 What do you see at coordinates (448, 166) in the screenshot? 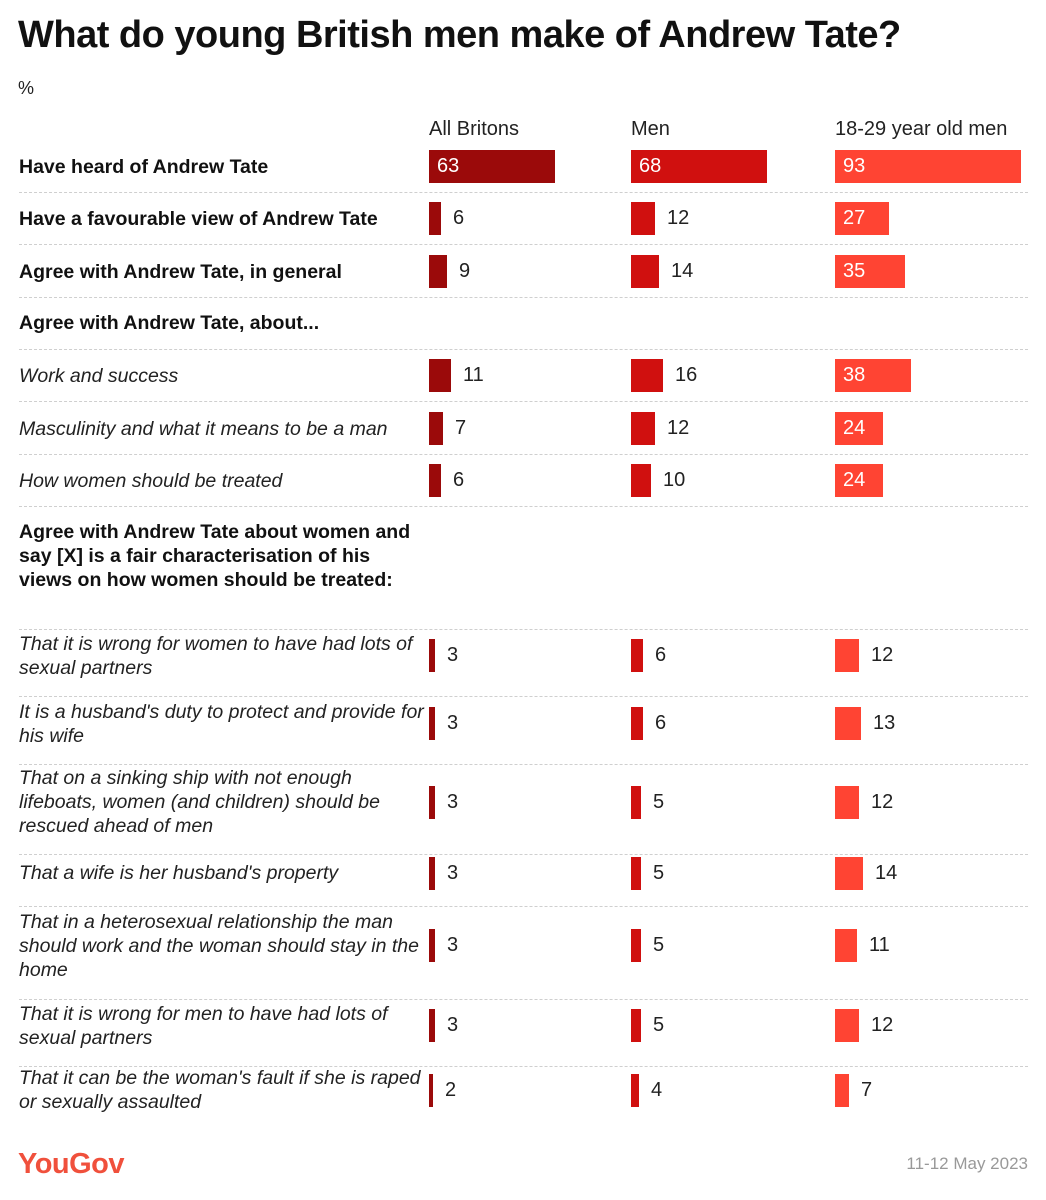
I see `data-label: 63` at bounding box center [448, 166].